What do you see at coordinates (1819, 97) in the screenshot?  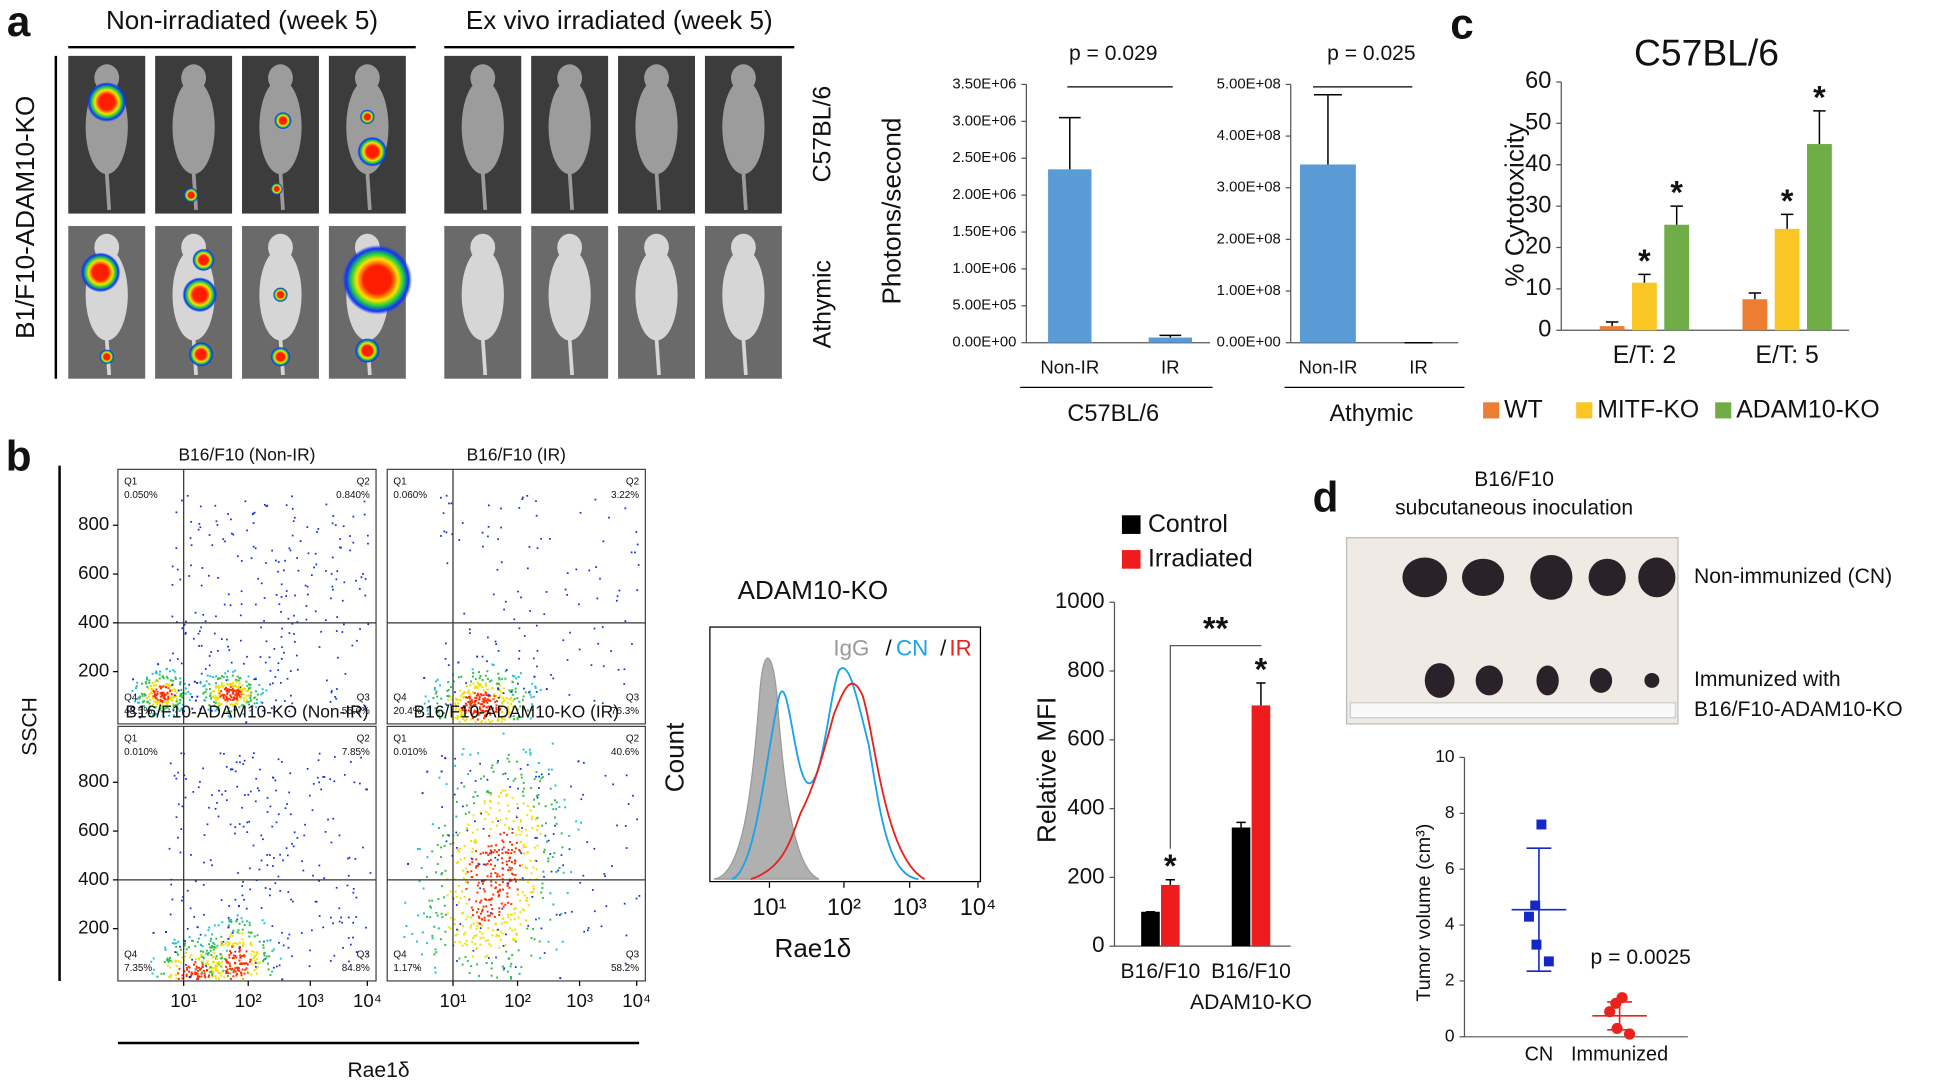 I see `significance: *` at bounding box center [1819, 97].